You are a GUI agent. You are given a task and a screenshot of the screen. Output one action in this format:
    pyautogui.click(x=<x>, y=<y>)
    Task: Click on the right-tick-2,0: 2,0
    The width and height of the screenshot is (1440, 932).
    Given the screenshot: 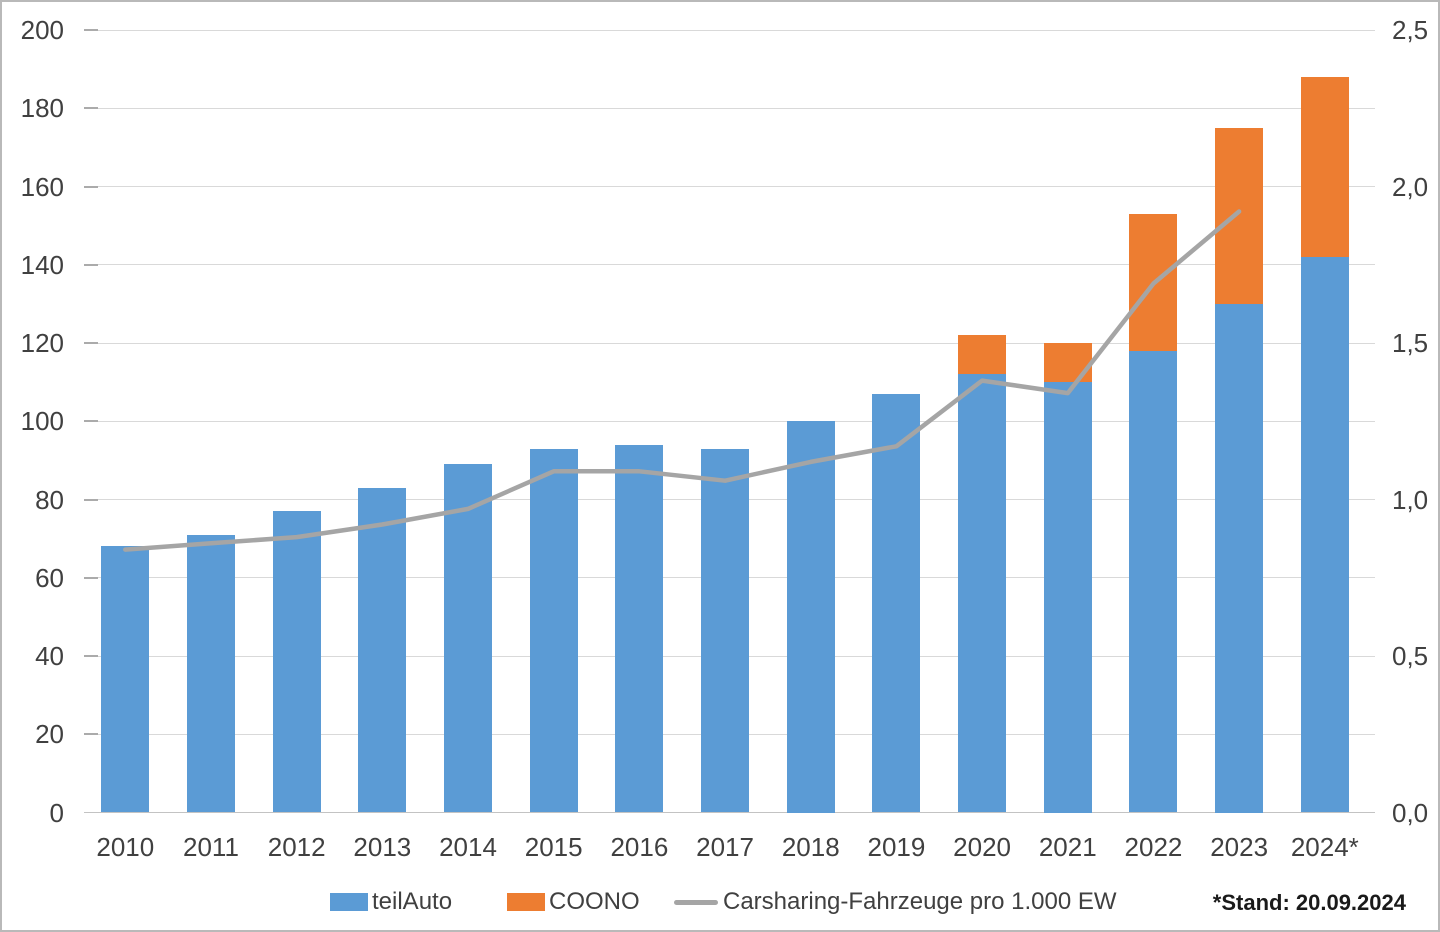 What is the action you would take?
    pyautogui.click(x=1410, y=186)
    